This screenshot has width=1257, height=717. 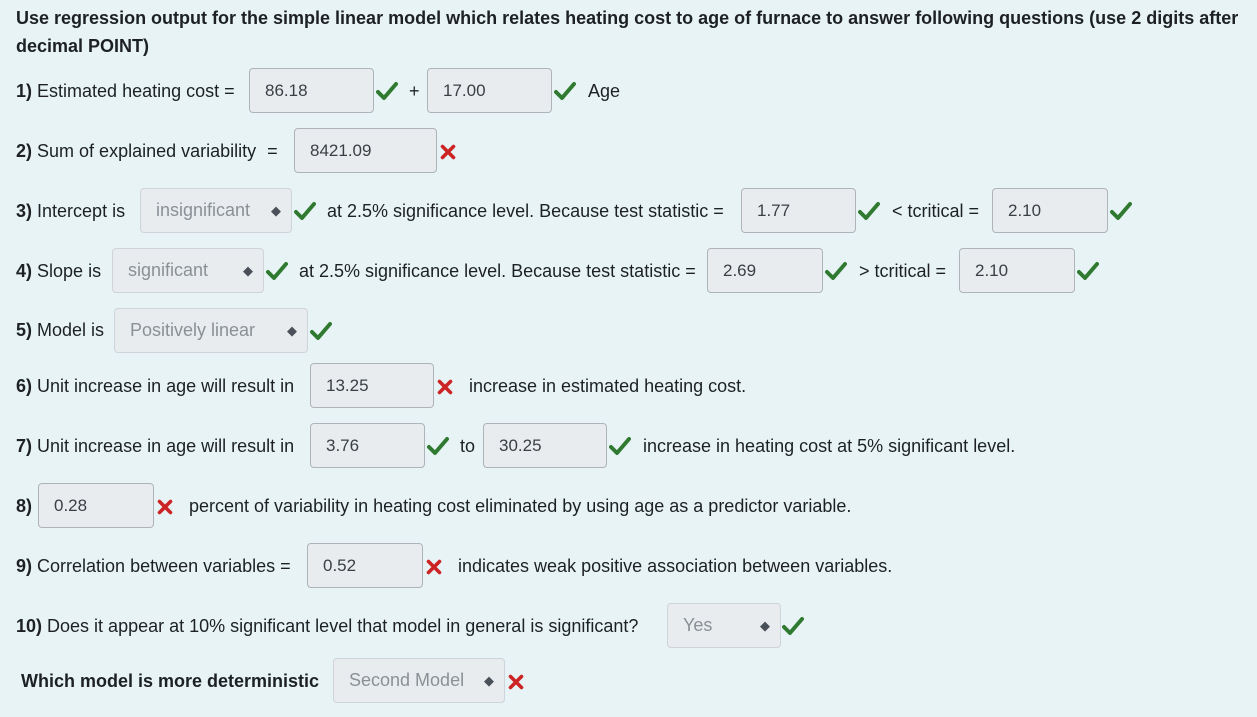 What do you see at coordinates (193, 330) in the screenshot?
I see `q5-select-value: Positively linear` at bounding box center [193, 330].